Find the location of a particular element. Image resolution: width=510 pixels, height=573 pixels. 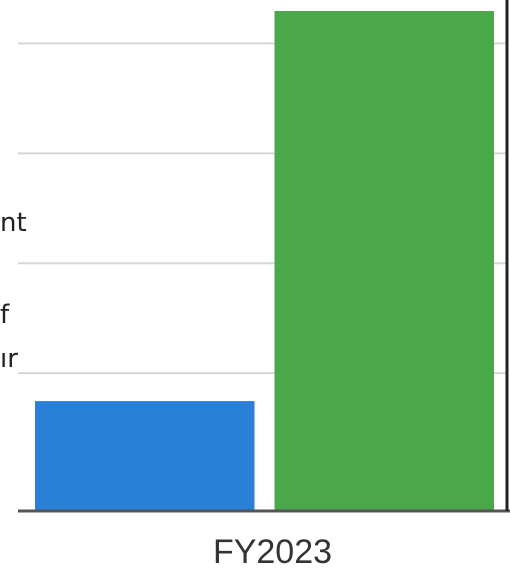

side-text-fragment-3: ır is located at coordinates (9, 359).